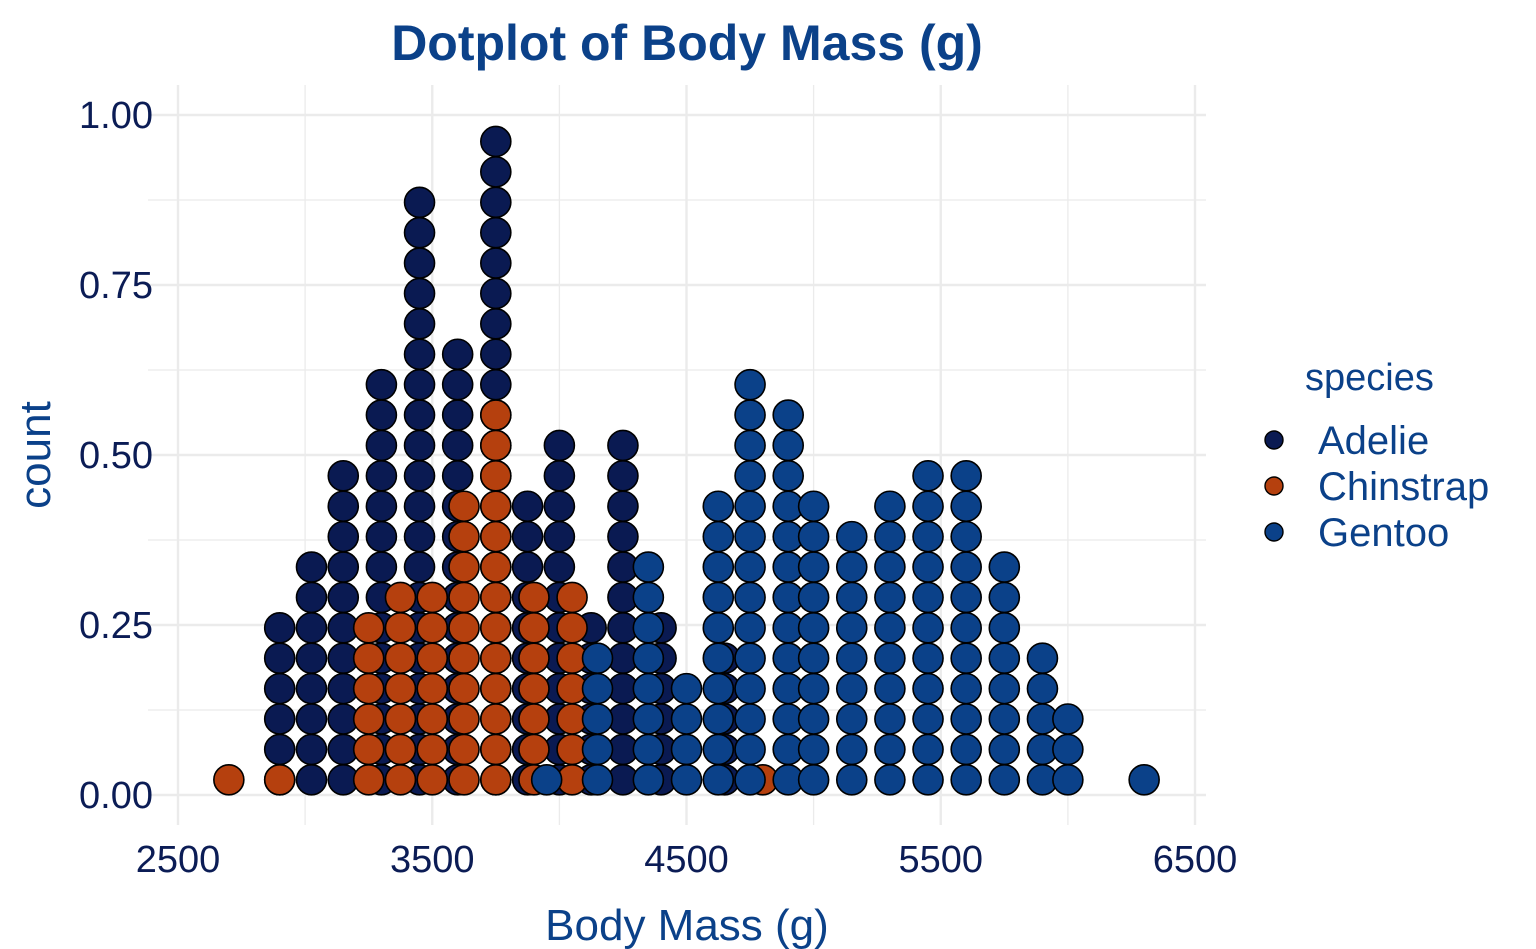  Describe the element at coordinates (1274, 486) in the screenshot. I see `legend-key-chinstrap` at that location.